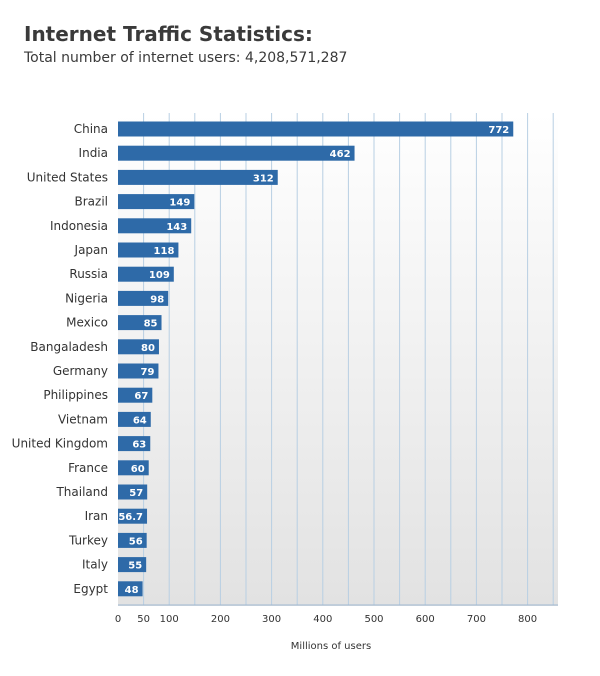  What do you see at coordinates (80, 371) in the screenshot?
I see `category-label: Germany` at bounding box center [80, 371].